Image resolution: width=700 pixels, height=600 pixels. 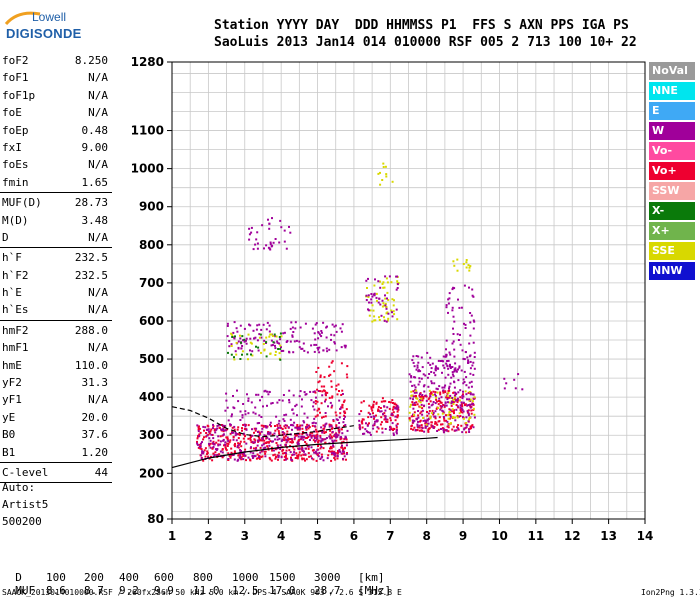 I want to click on separator, so click(x=56, y=193).